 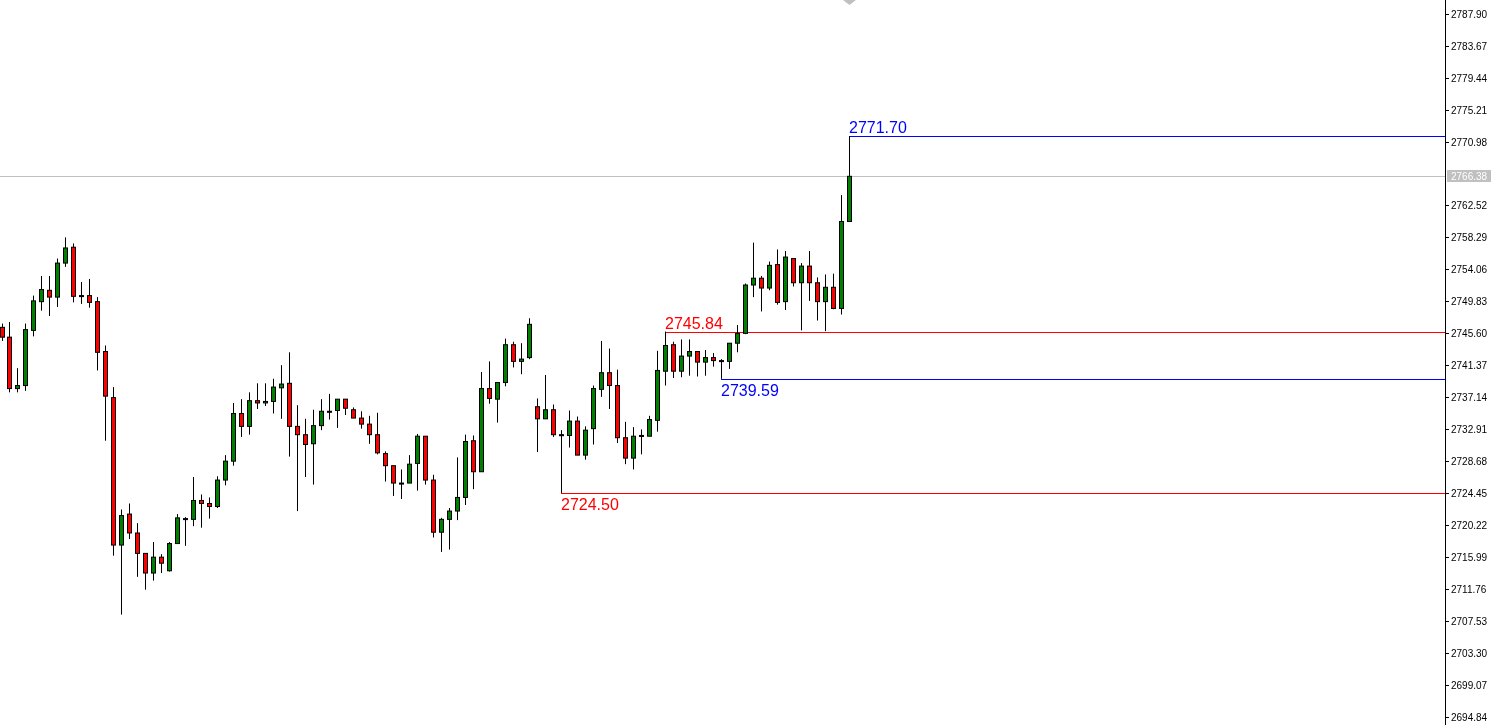 What do you see at coordinates (1469, 557) in the screenshot?
I see `y-tick-label: 2715.99` at bounding box center [1469, 557].